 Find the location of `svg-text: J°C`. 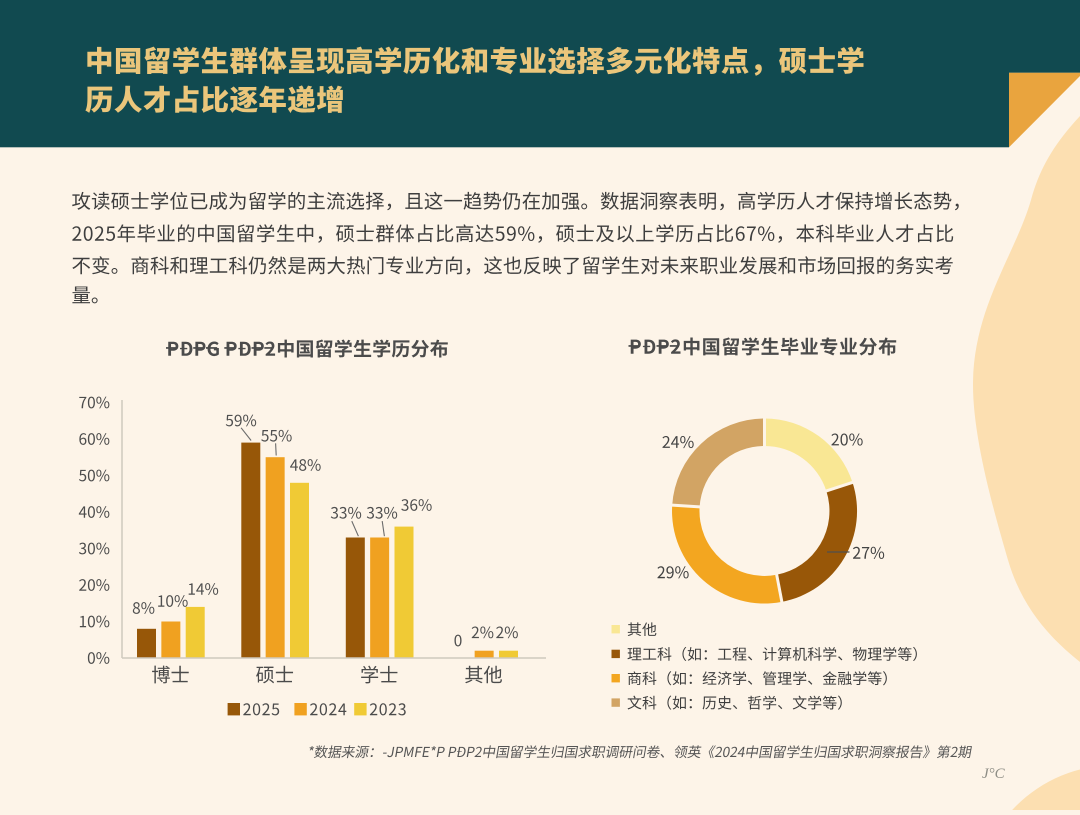

svg-text: J°C is located at coordinates (994, 774).